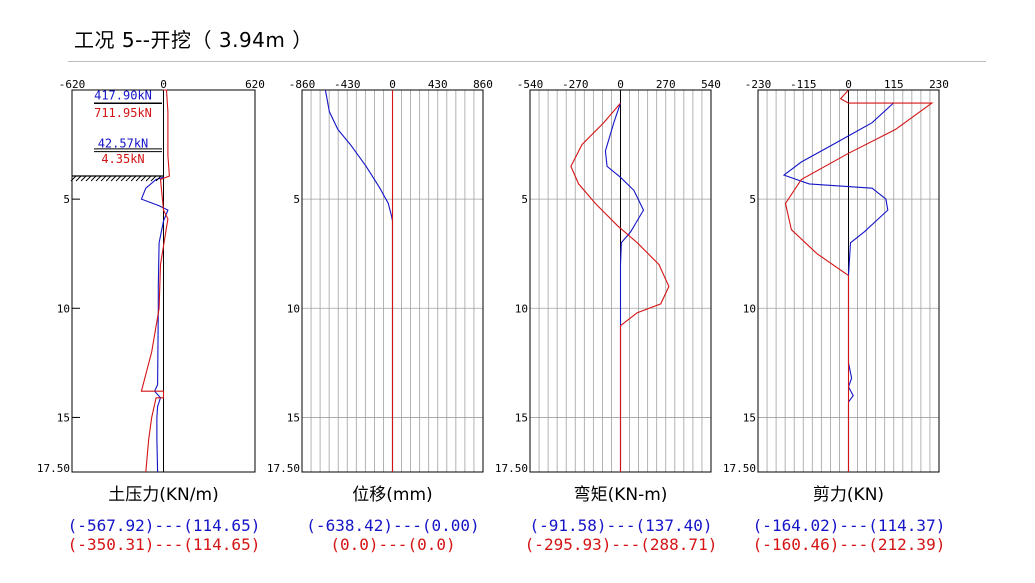  I want to click on moment-y-tick-label: 10, so click(521, 308).